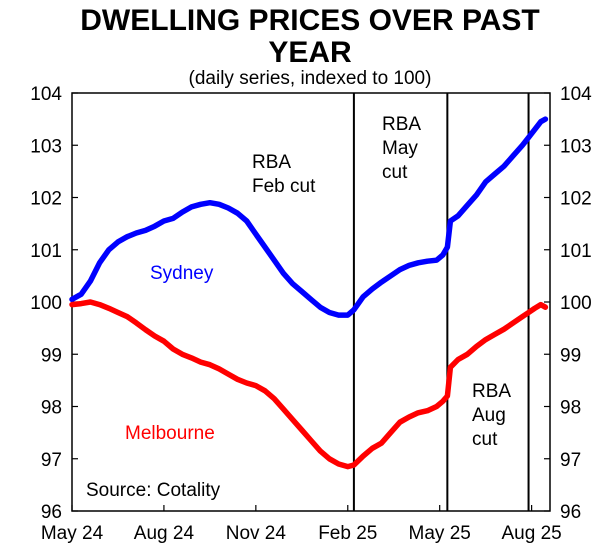 This screenshot has height=554, width=609. Describe the element at coordinates (576, 251) in the screenshot. I see `ytick-label-right: 101` at that location.